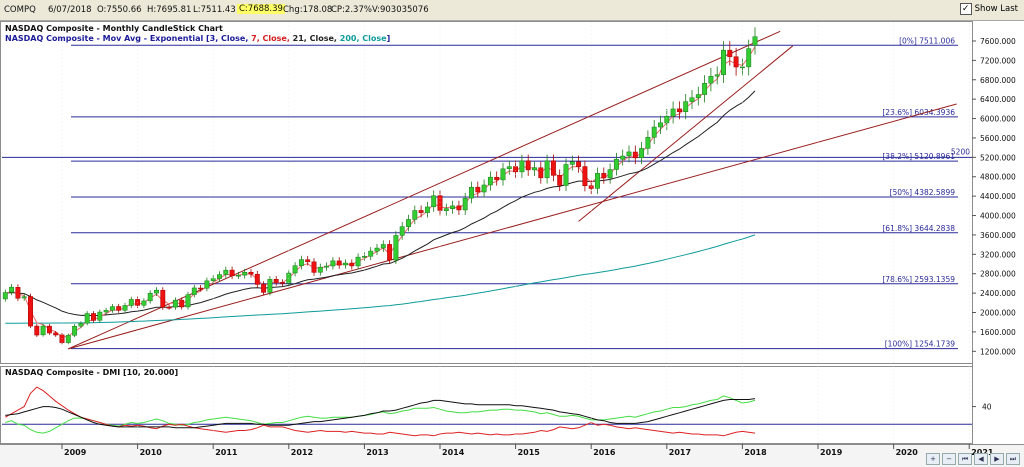 The image size is (1024, 467). What do you see at coordinates (981, 459) in the screenshot?
I see `scroll-left-icon: ◀` at bounding box center [981, 459].